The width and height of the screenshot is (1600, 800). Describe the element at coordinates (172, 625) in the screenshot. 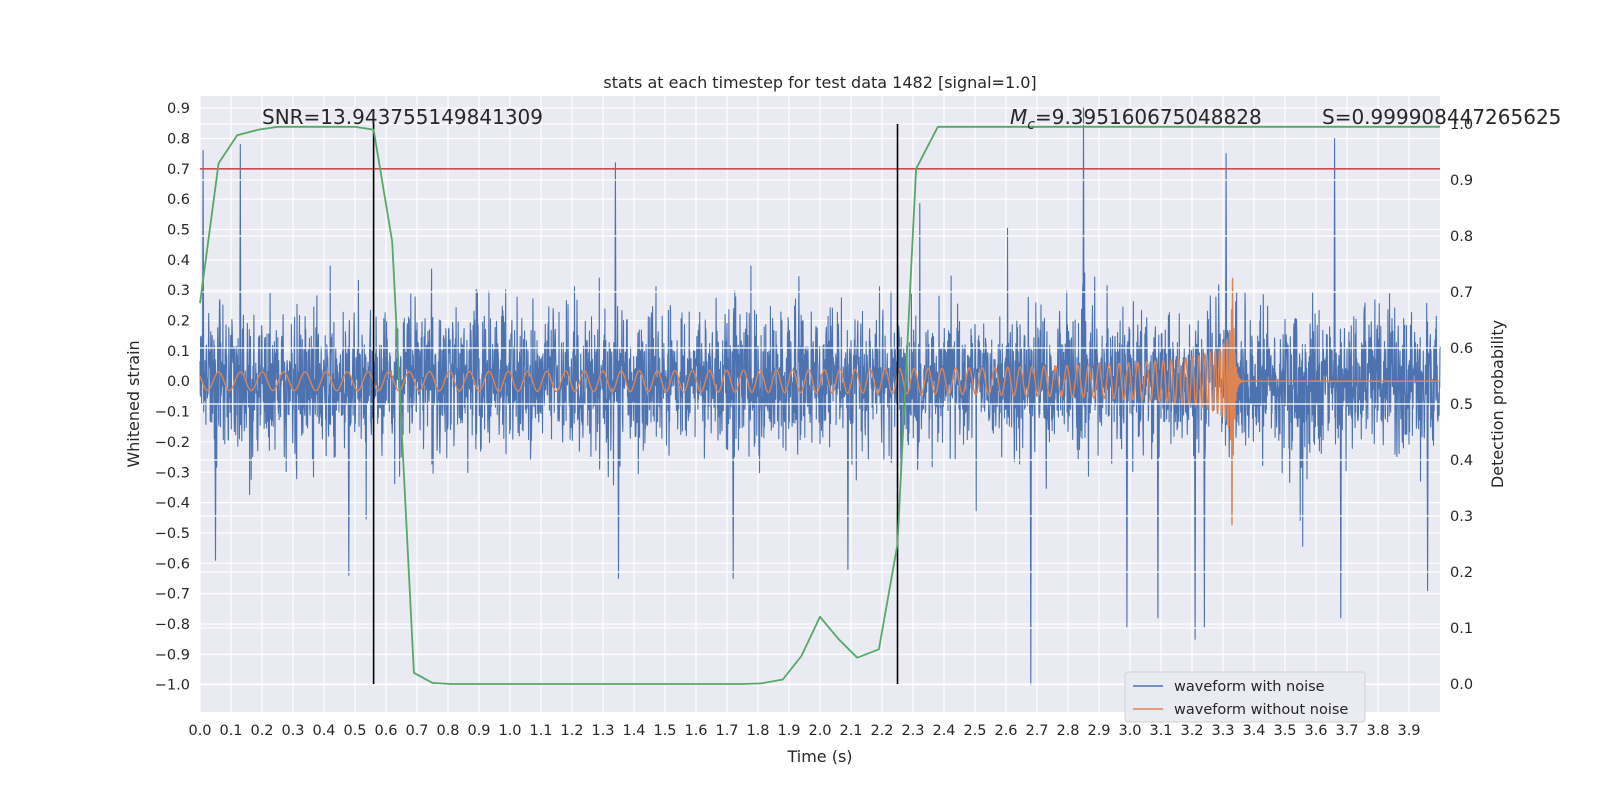

I see `y-tick-label: −0.8` at that location.